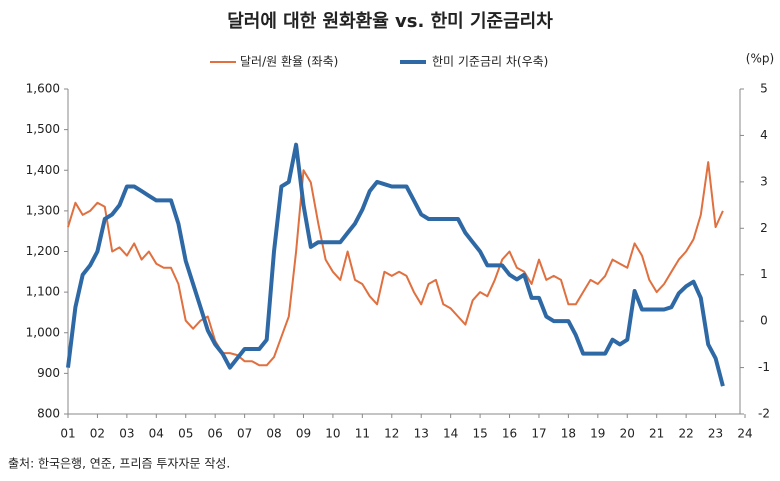 The width and height of the screenshot is (780, 481). Describe the element at coordinates (538, 434) in the screenshot. I see `x-tick-label: 17` at that location.